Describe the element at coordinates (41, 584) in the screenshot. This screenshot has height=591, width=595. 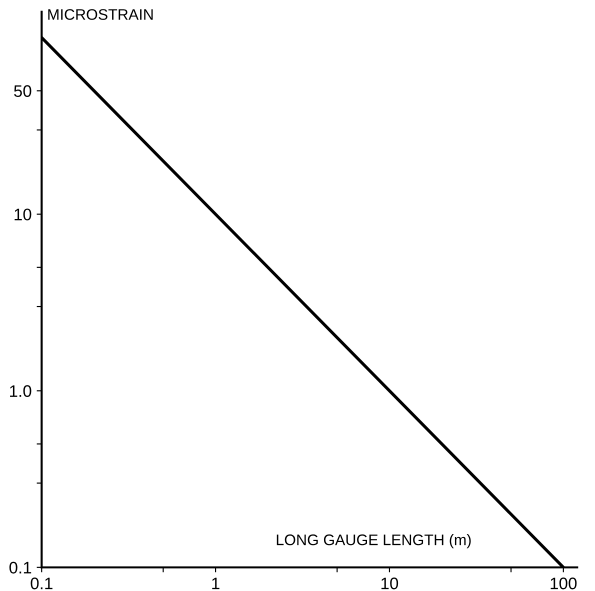
I see `x-tick-label: 0.1` at that location.